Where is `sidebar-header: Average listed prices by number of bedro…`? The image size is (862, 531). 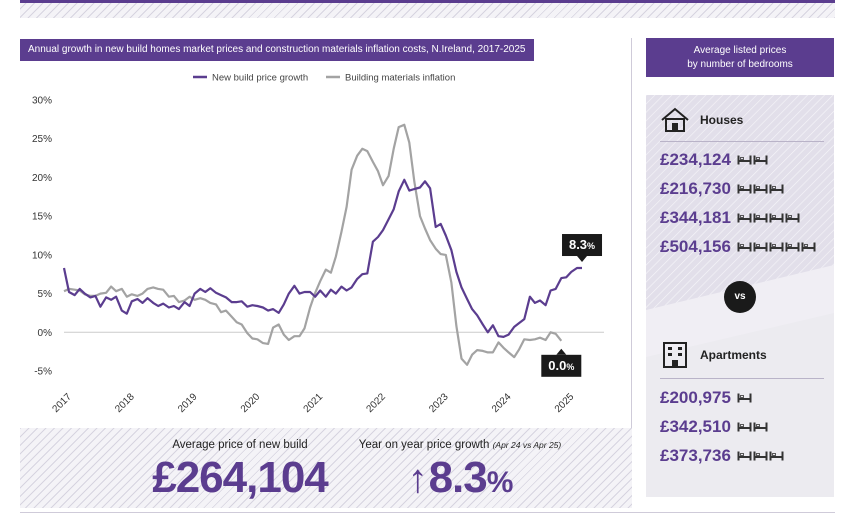 sidebar-header: Average listed prices by number of bedro… is located at coordinates (740, 57).